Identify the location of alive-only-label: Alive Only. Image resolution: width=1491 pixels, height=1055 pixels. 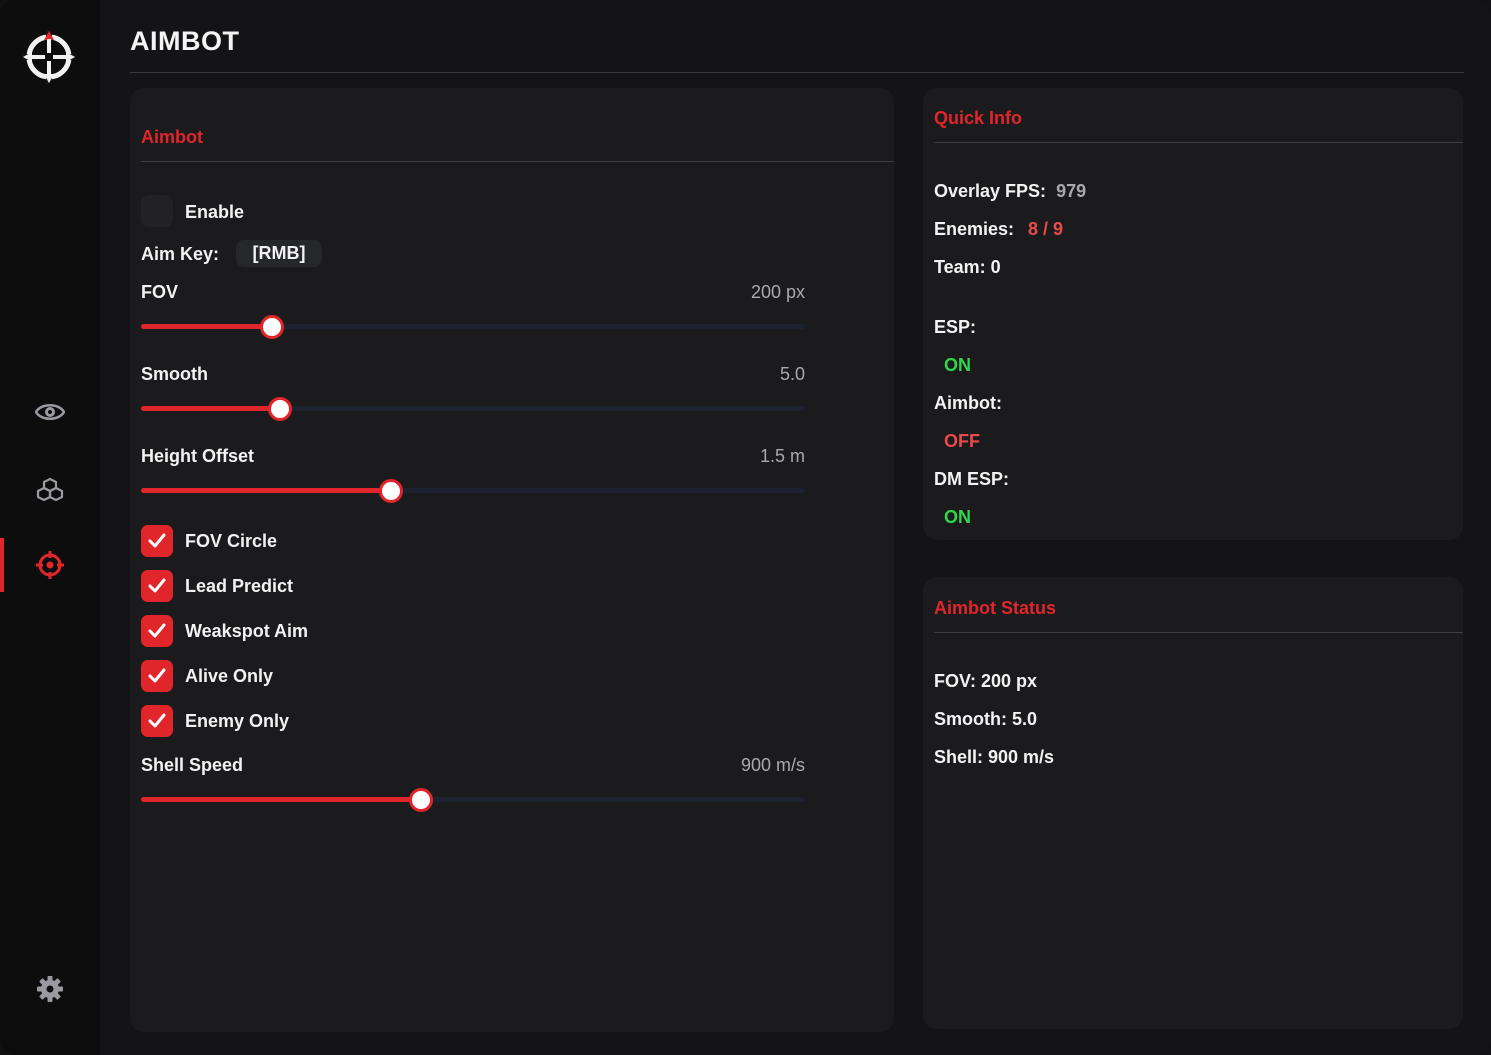
(229, 675).